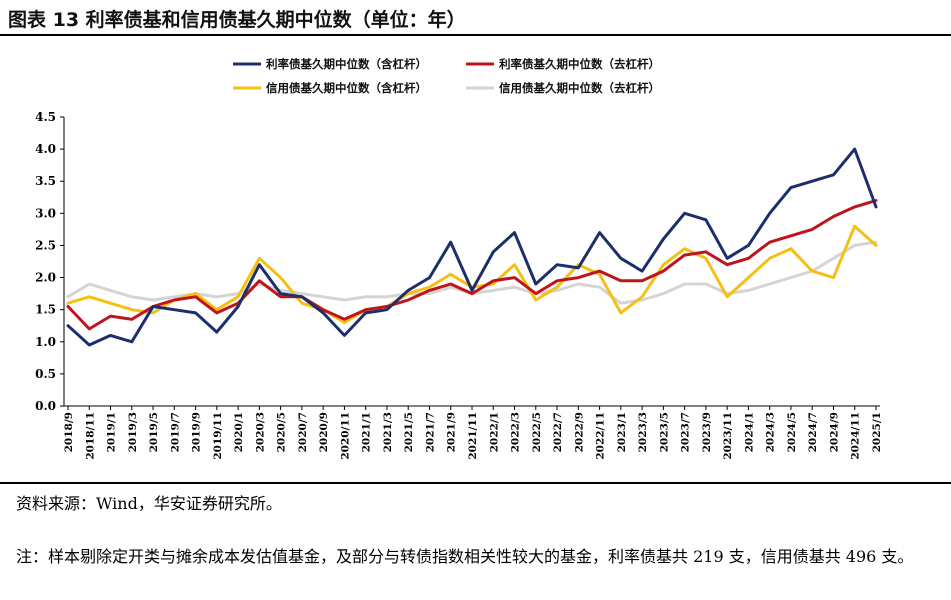 Image resolution: width=951 pixels, height=600 pixels. I want to click on x-tick-label: 2023/5, so click(664, 432).